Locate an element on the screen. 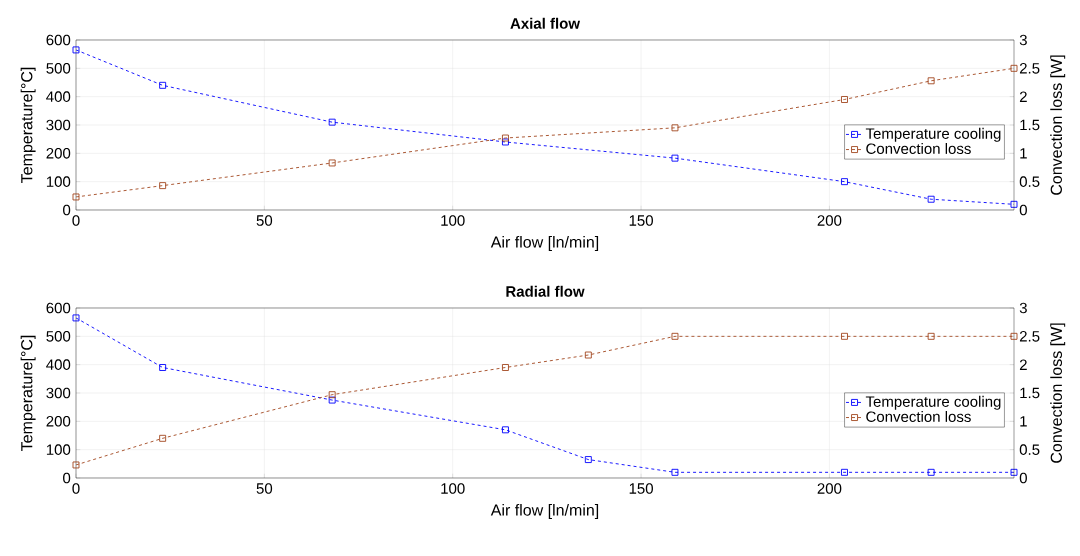  chart-title: Axial flow is located at coordinates (545, 23).